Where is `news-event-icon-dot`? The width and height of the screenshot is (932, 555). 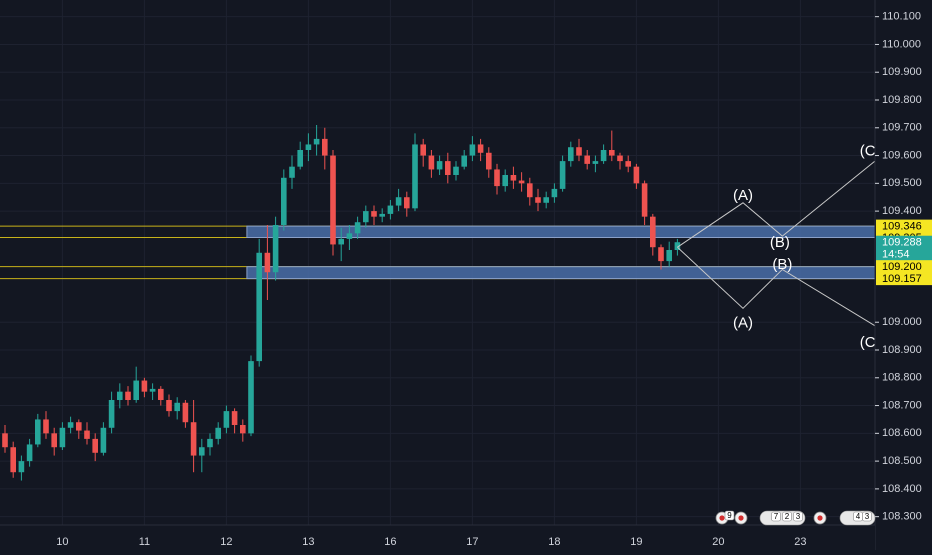 news-event-icon-dot is located at coordinates (820, 518).